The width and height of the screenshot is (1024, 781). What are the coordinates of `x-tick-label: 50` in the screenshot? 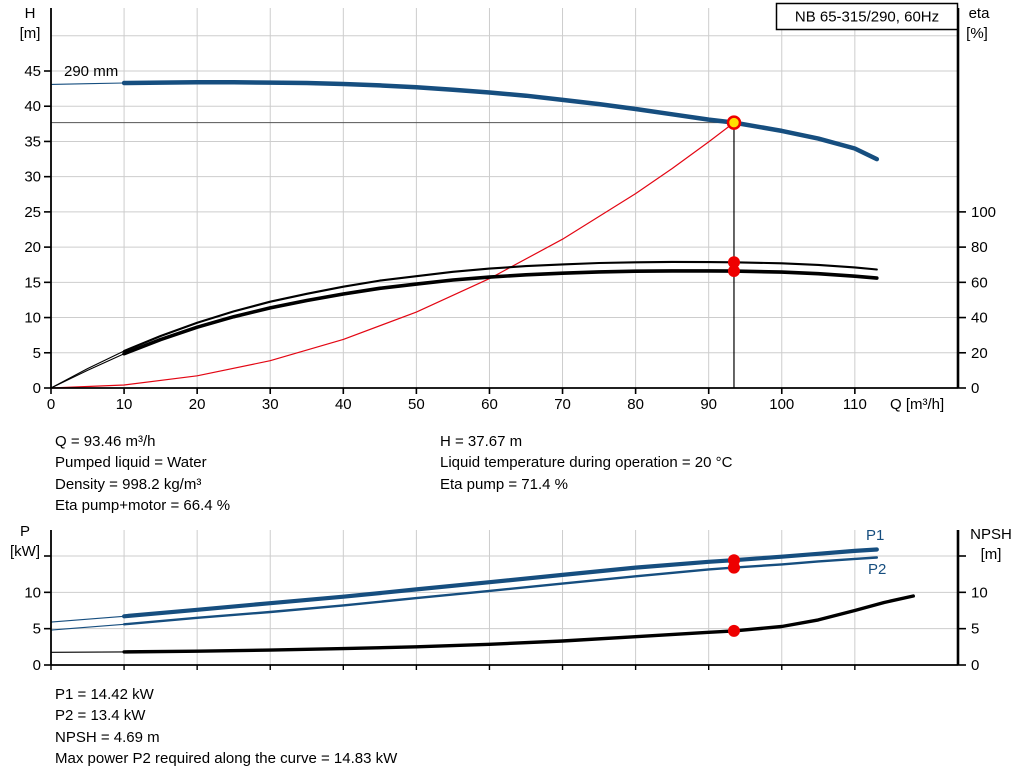 It's located at (416, 404).